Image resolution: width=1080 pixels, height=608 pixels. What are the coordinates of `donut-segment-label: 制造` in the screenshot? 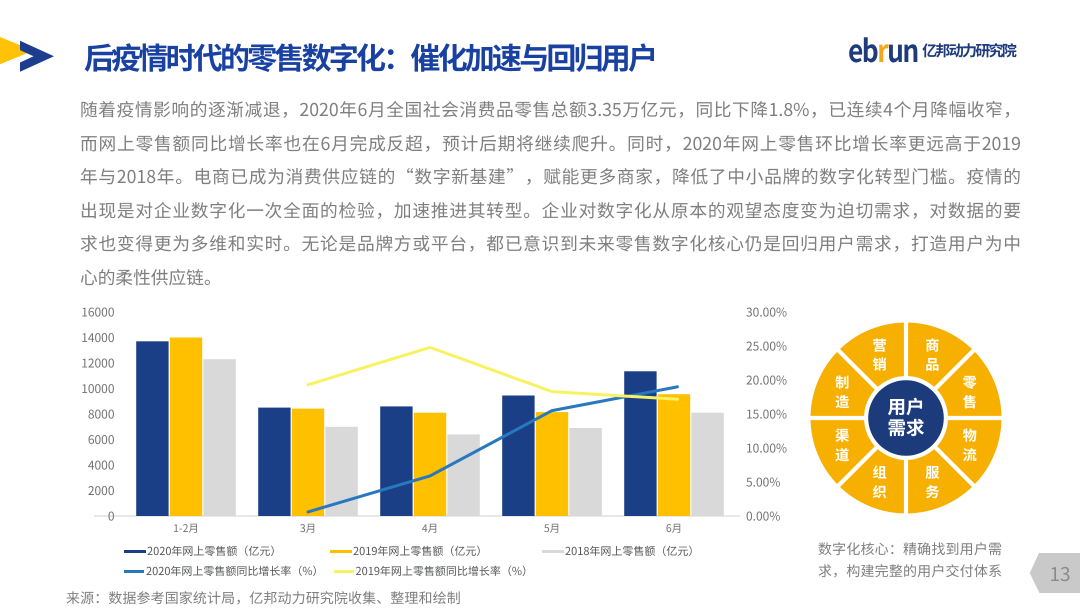 It's located at (842, 392).